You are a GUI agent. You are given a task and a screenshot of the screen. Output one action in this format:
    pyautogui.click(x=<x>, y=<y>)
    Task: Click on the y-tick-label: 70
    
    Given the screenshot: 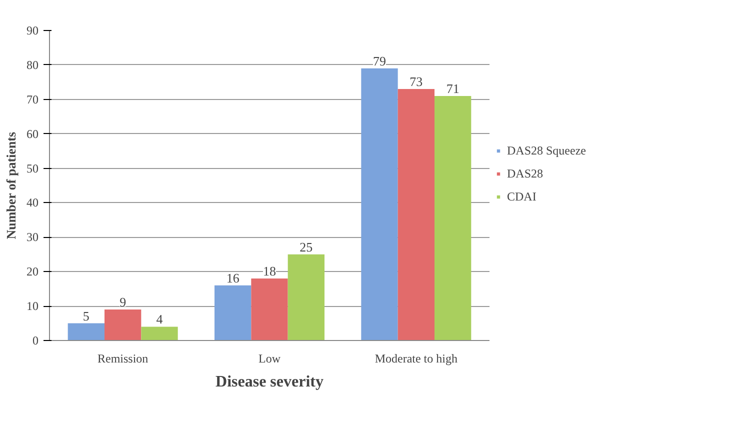 What is the action you would take?
    pyautogui.click(x=32, y=99)
    